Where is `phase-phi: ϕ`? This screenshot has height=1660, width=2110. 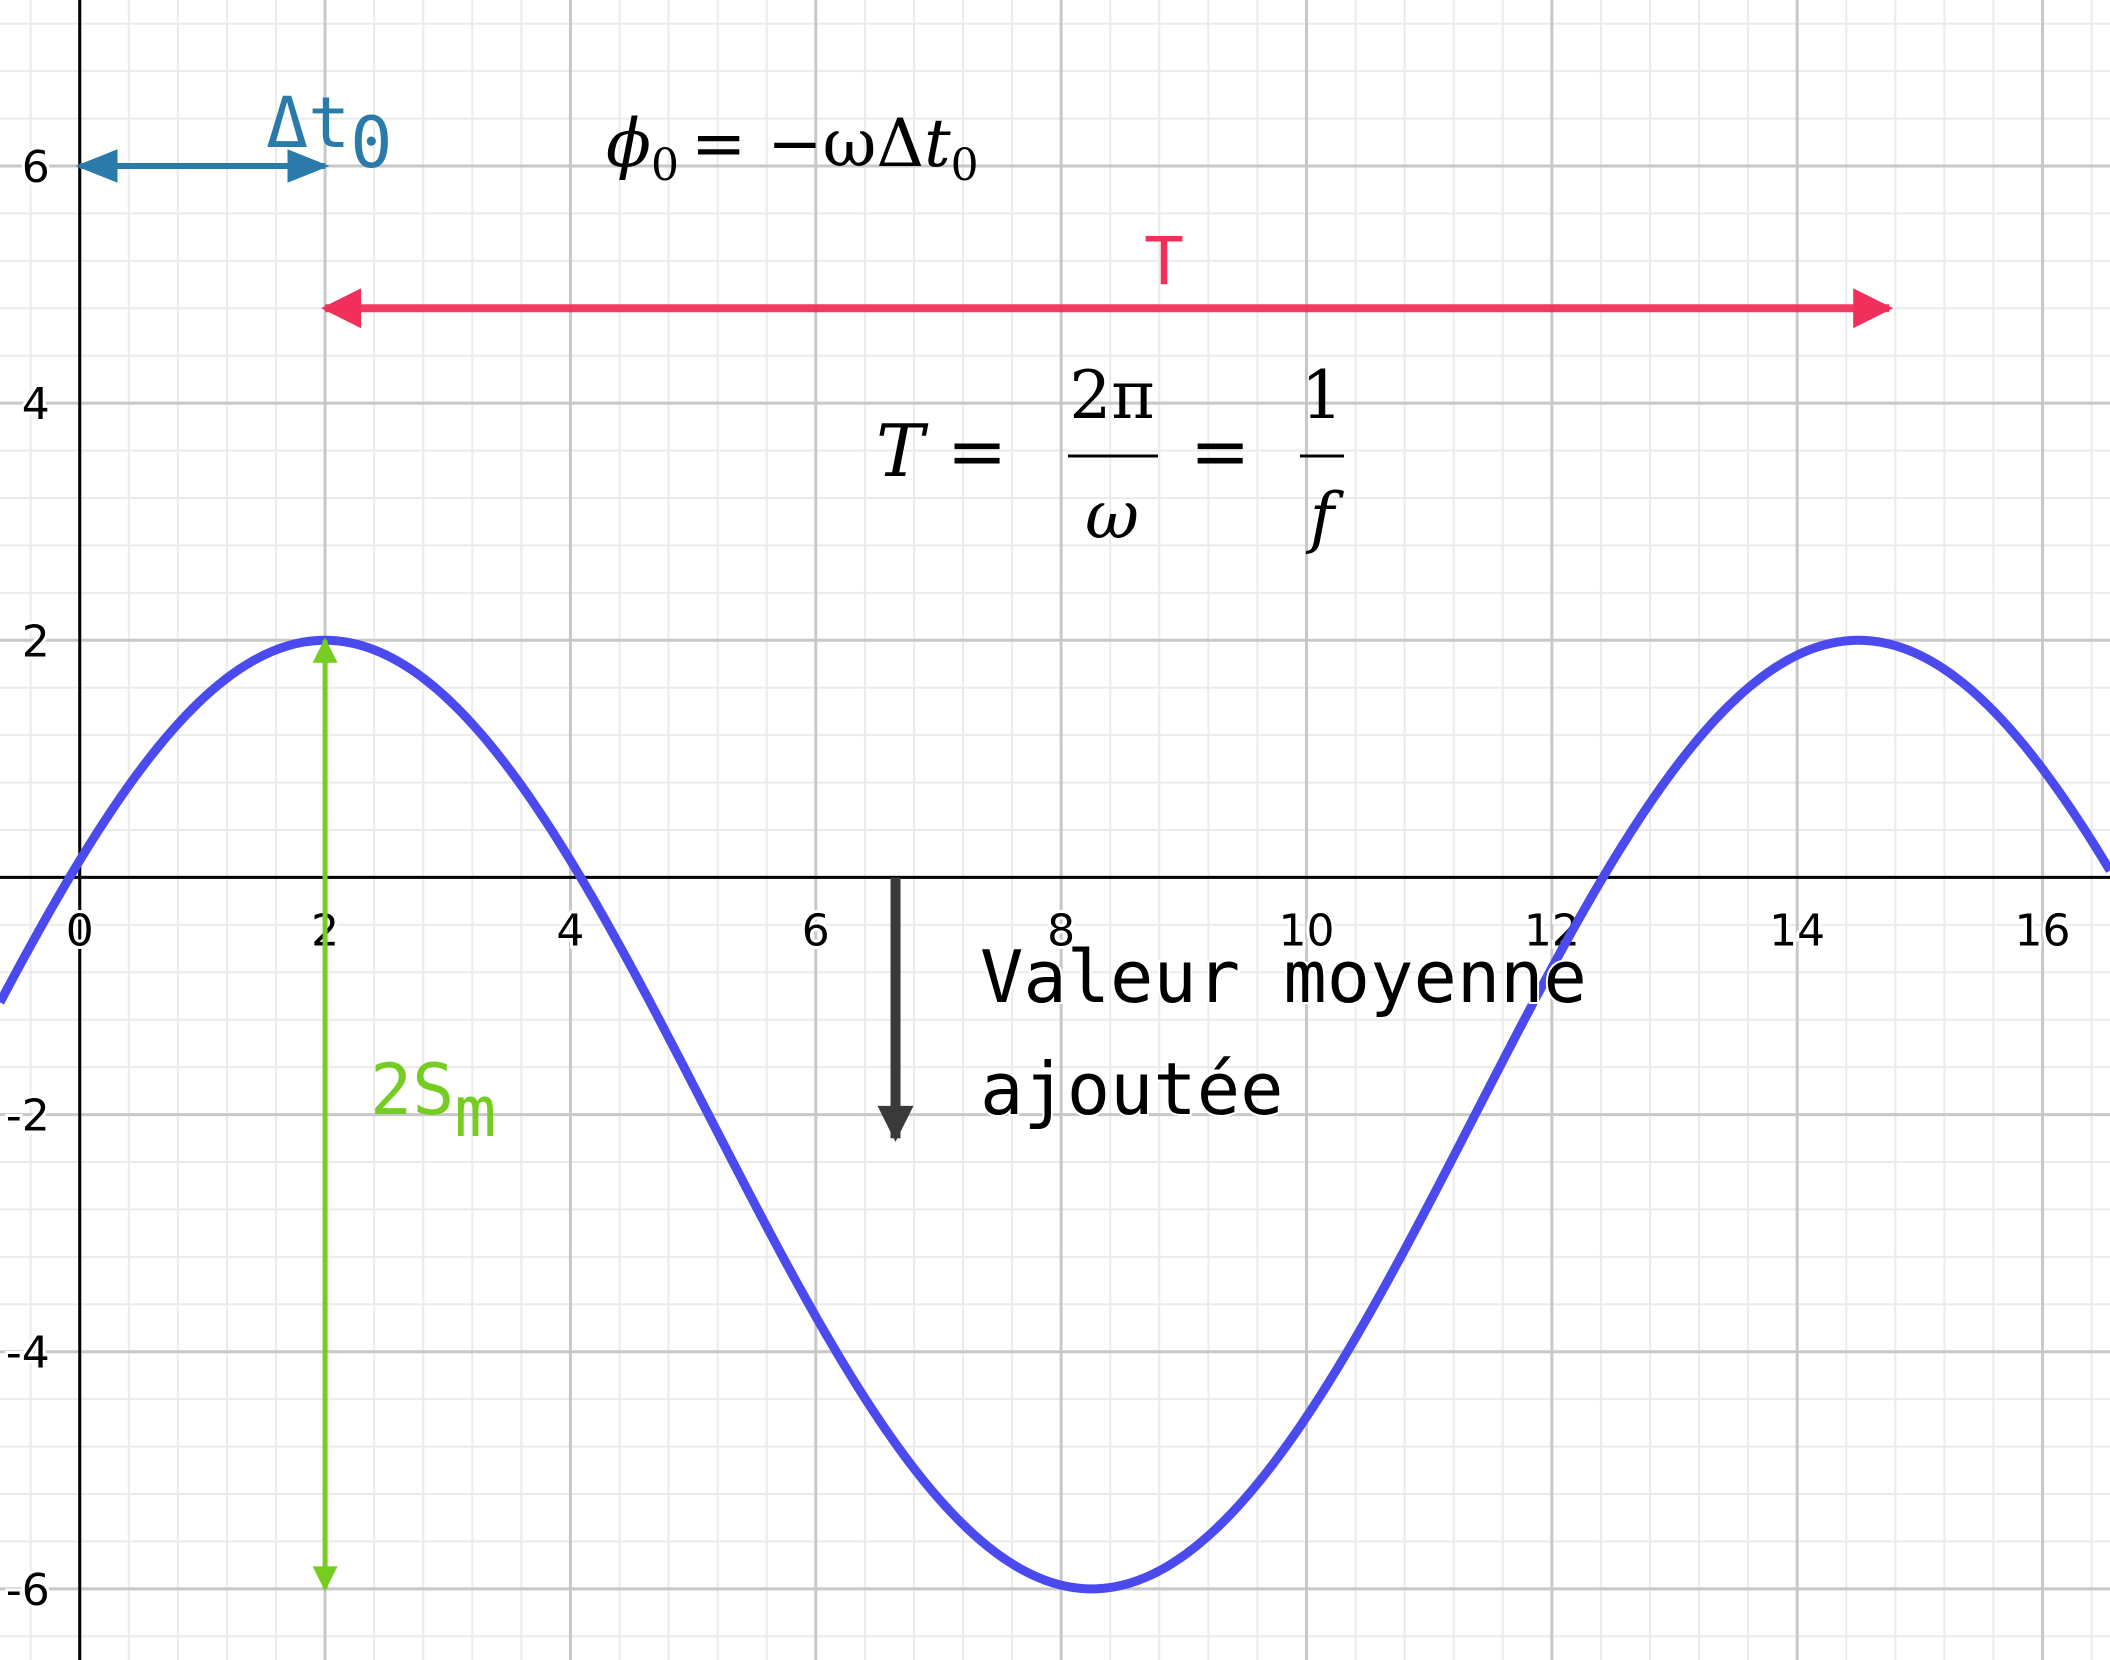
phase-phi: ϕ is located at coordinates (628, 143).